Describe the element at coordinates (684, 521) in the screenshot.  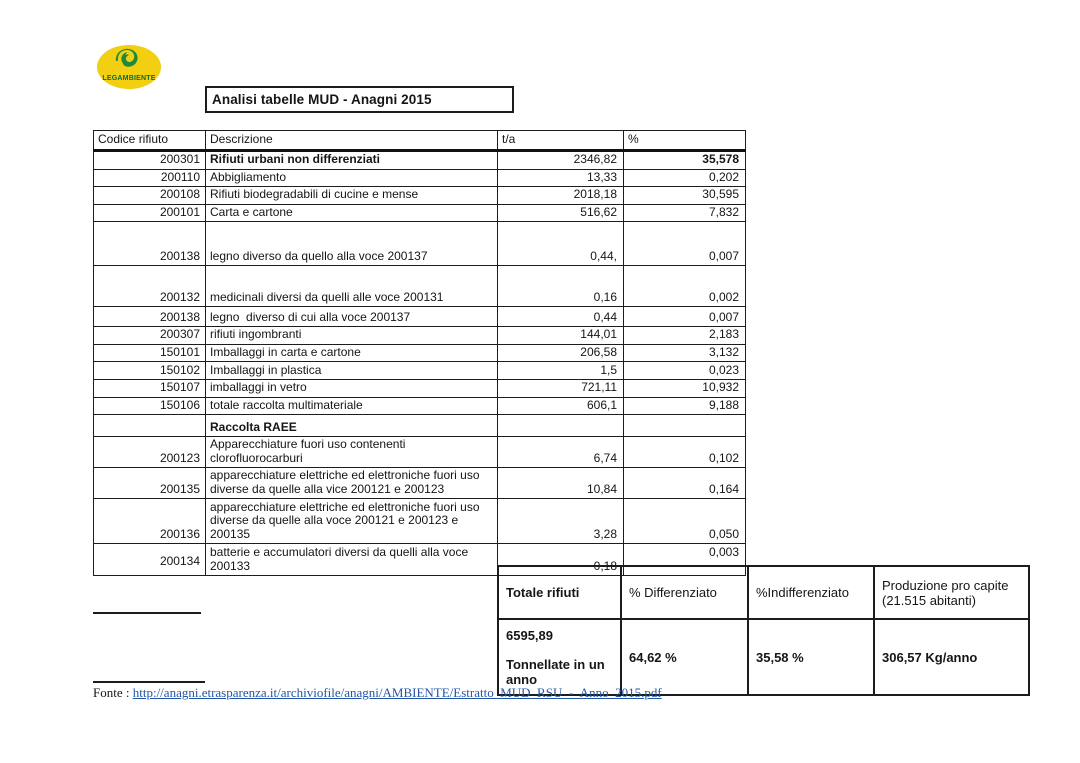
I see `cell-percent: 0,050` at that location.